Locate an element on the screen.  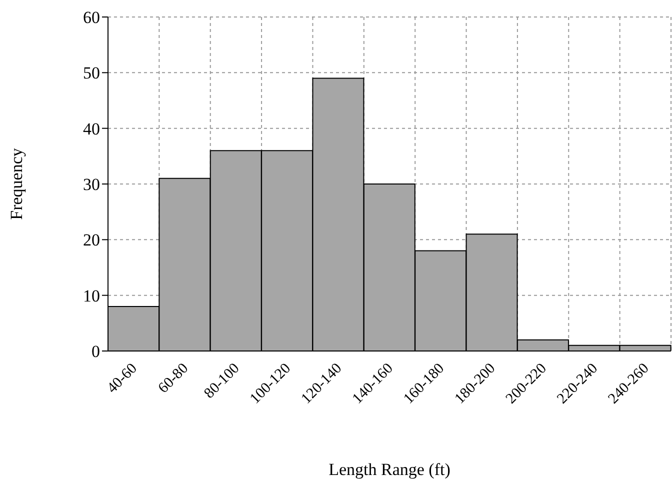
x-axis-title: Length Range (ft) is located at coordinates (389, 469).